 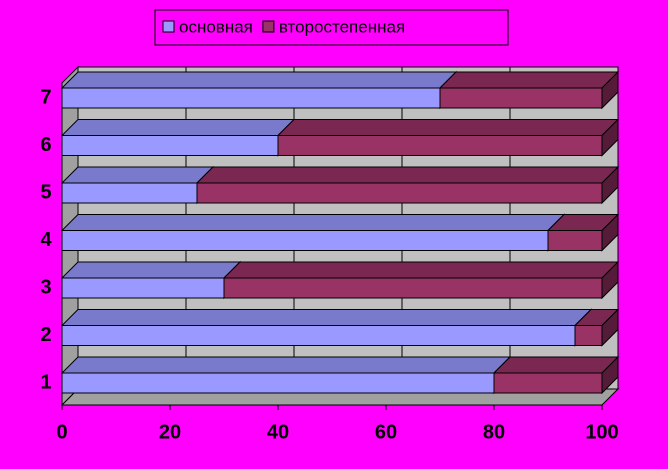 What do you see at coordinates (45, 97) in the screenshot?
I see `y-tick-label: 7` at bounding box center [45, 97].